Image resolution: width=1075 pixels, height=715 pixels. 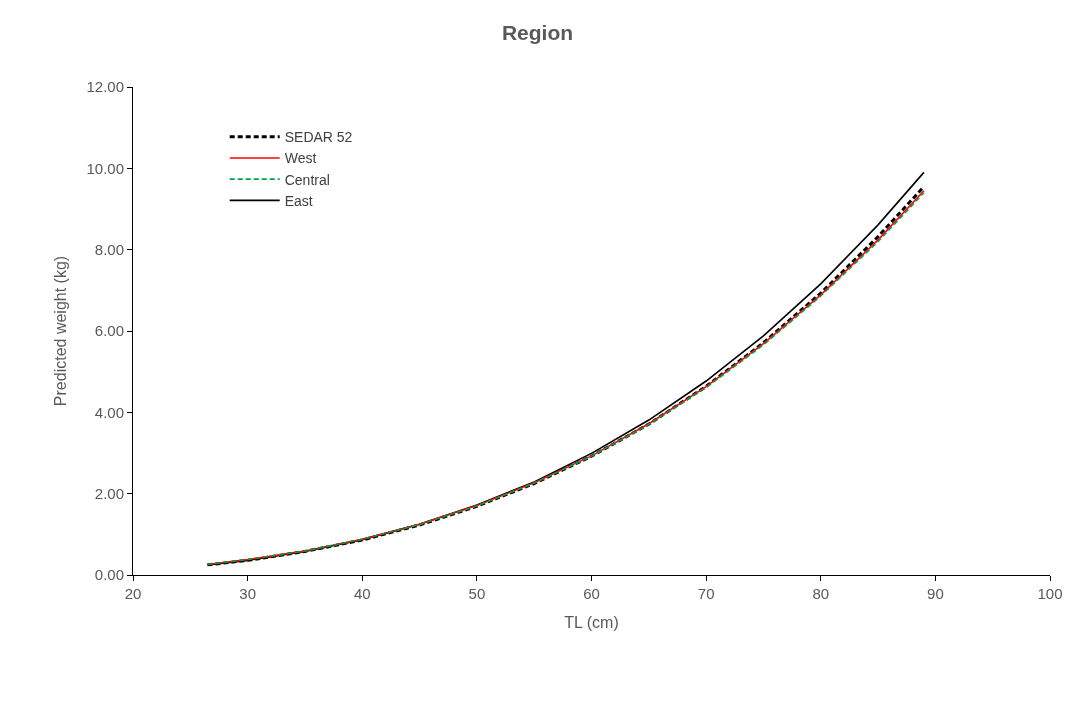 I want to click on legend-label: East, so click(x=298, y=200).